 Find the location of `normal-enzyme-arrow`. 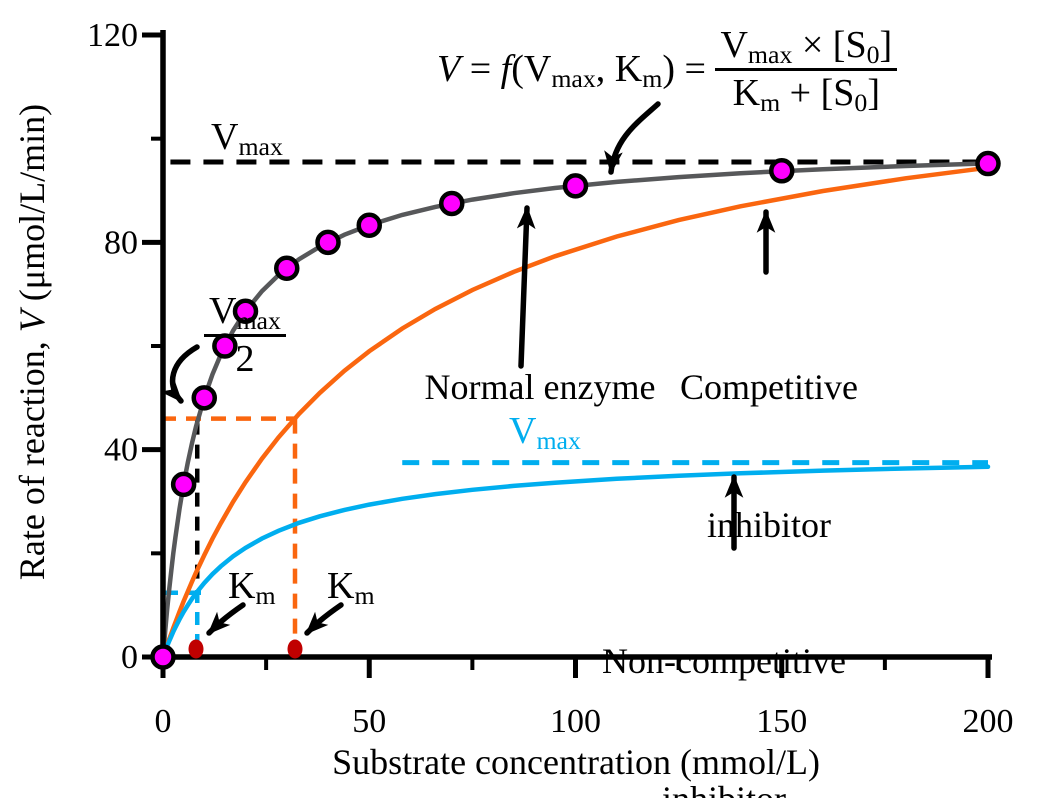

normal-enzyme-arrow is located at coordinates (526, 287).